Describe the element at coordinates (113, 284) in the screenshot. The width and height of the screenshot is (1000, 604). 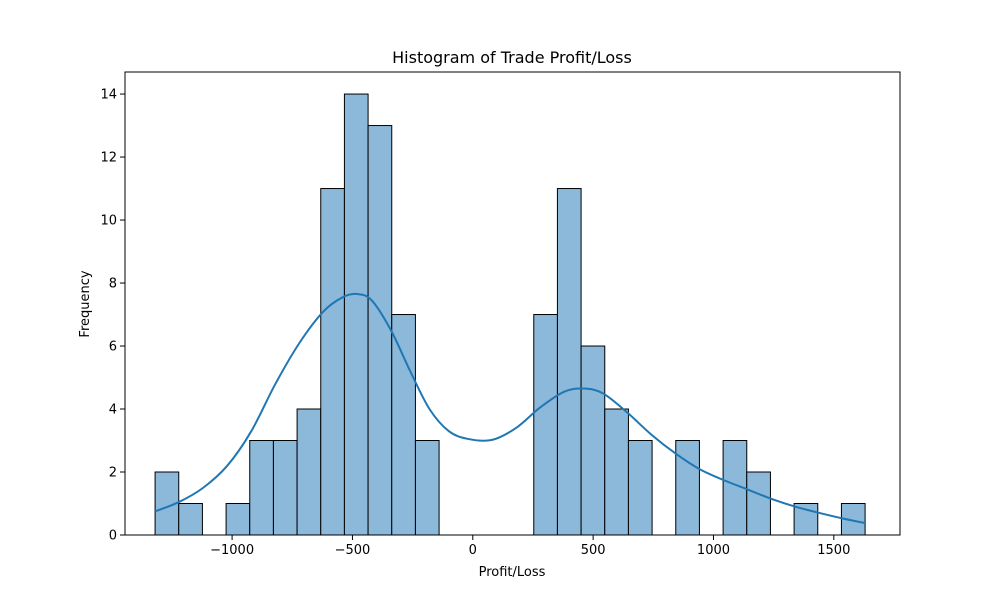
I see `y-tick-label: 8` at that location.